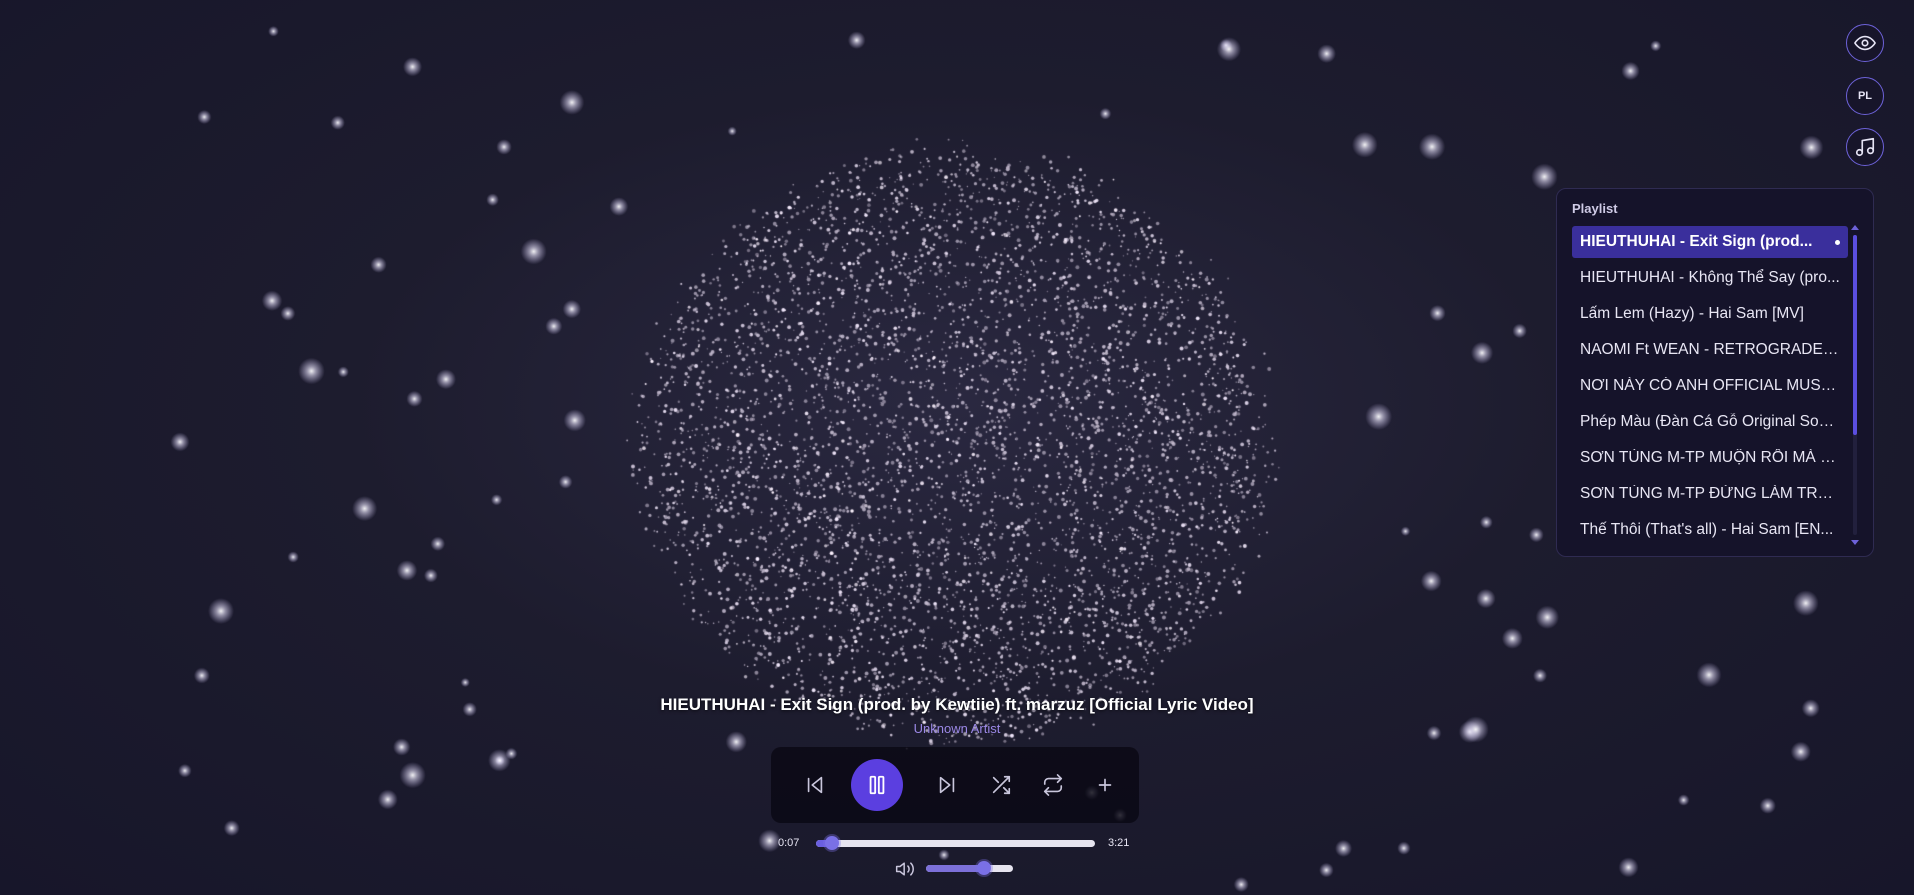 This screenshot has width=1914, height=895. I want to click on shuffle-icon, so click(1001, 785).